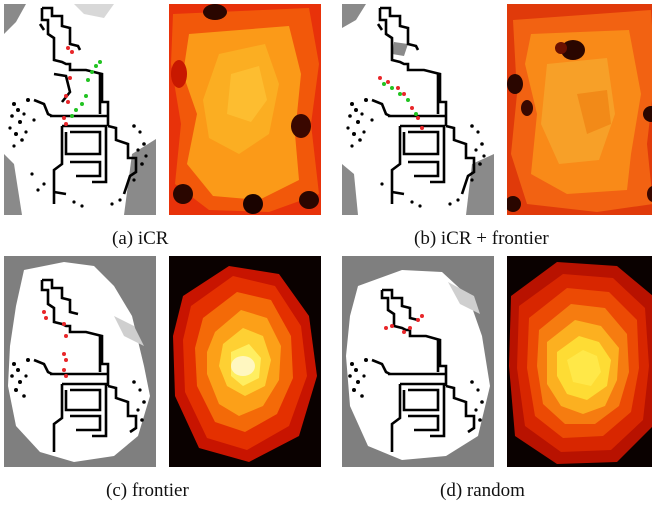 This screenshot has height=506, width=652. What do you see at coordinates (481, 238) in the screenshot?
I see `caption-b: (b) iCR + frontier` at bounding box center [481, 238].